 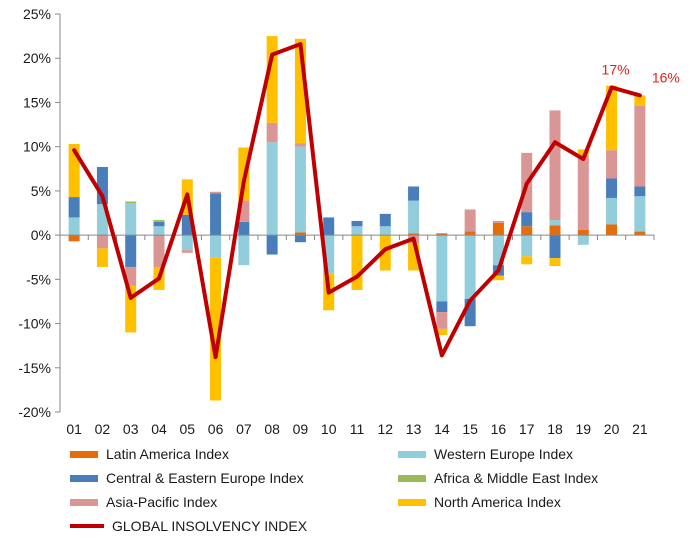 What do you see at coordinates (412, 454) in the screenshot?
I see `legend-swatch-western-europe` at bounding box center [412, 454].